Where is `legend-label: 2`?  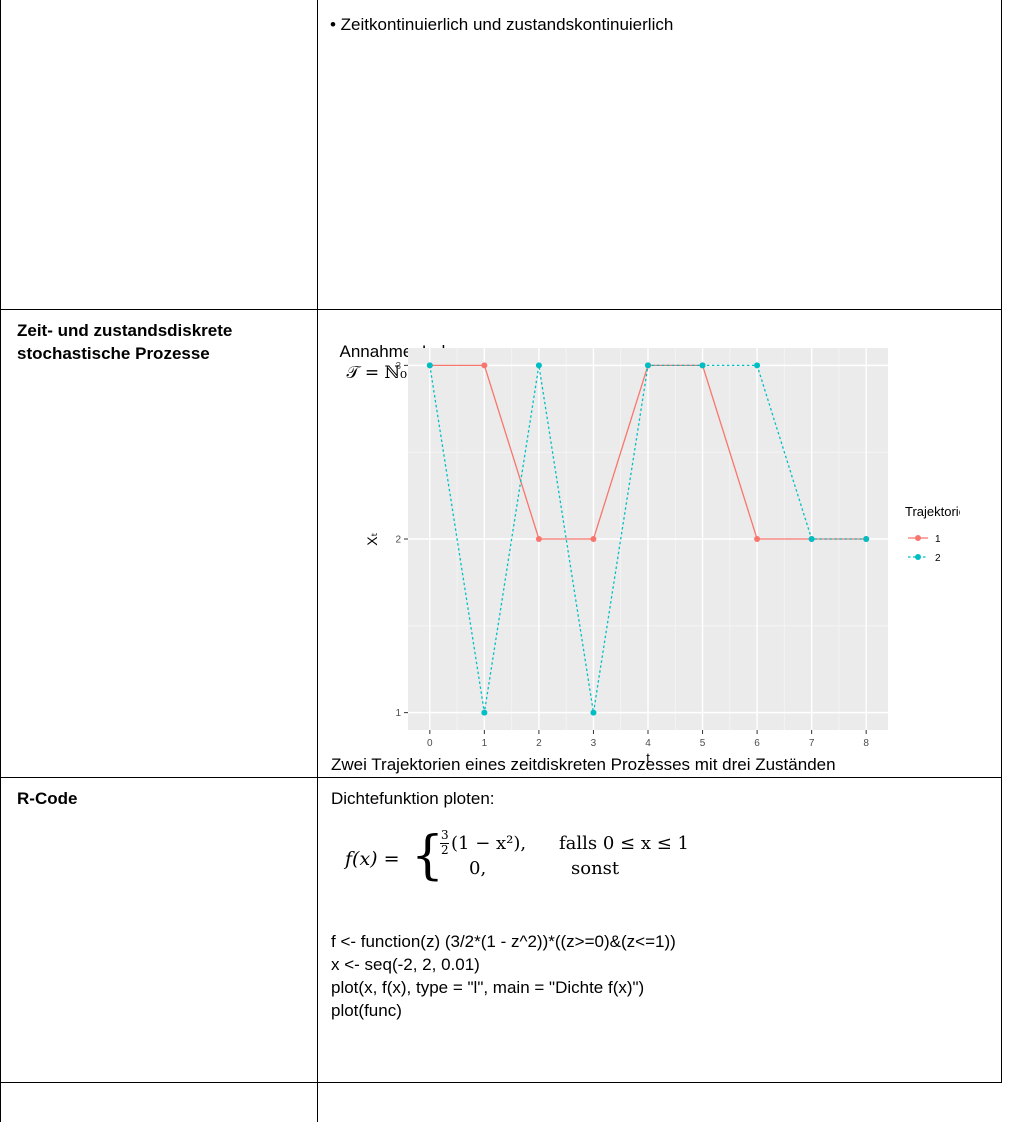 legend-label: 2 is located at coordinates (938, 558).